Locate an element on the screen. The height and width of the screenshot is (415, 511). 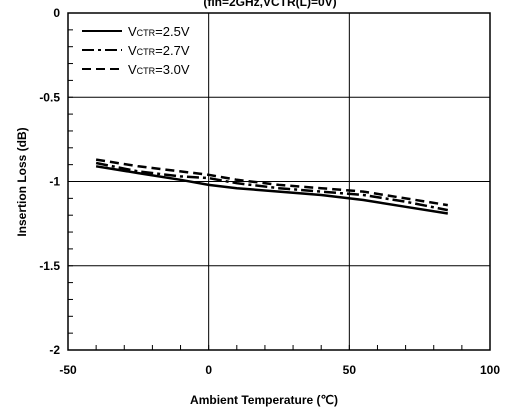
y-tick-label: -1 is located at coordinates (54, 182).